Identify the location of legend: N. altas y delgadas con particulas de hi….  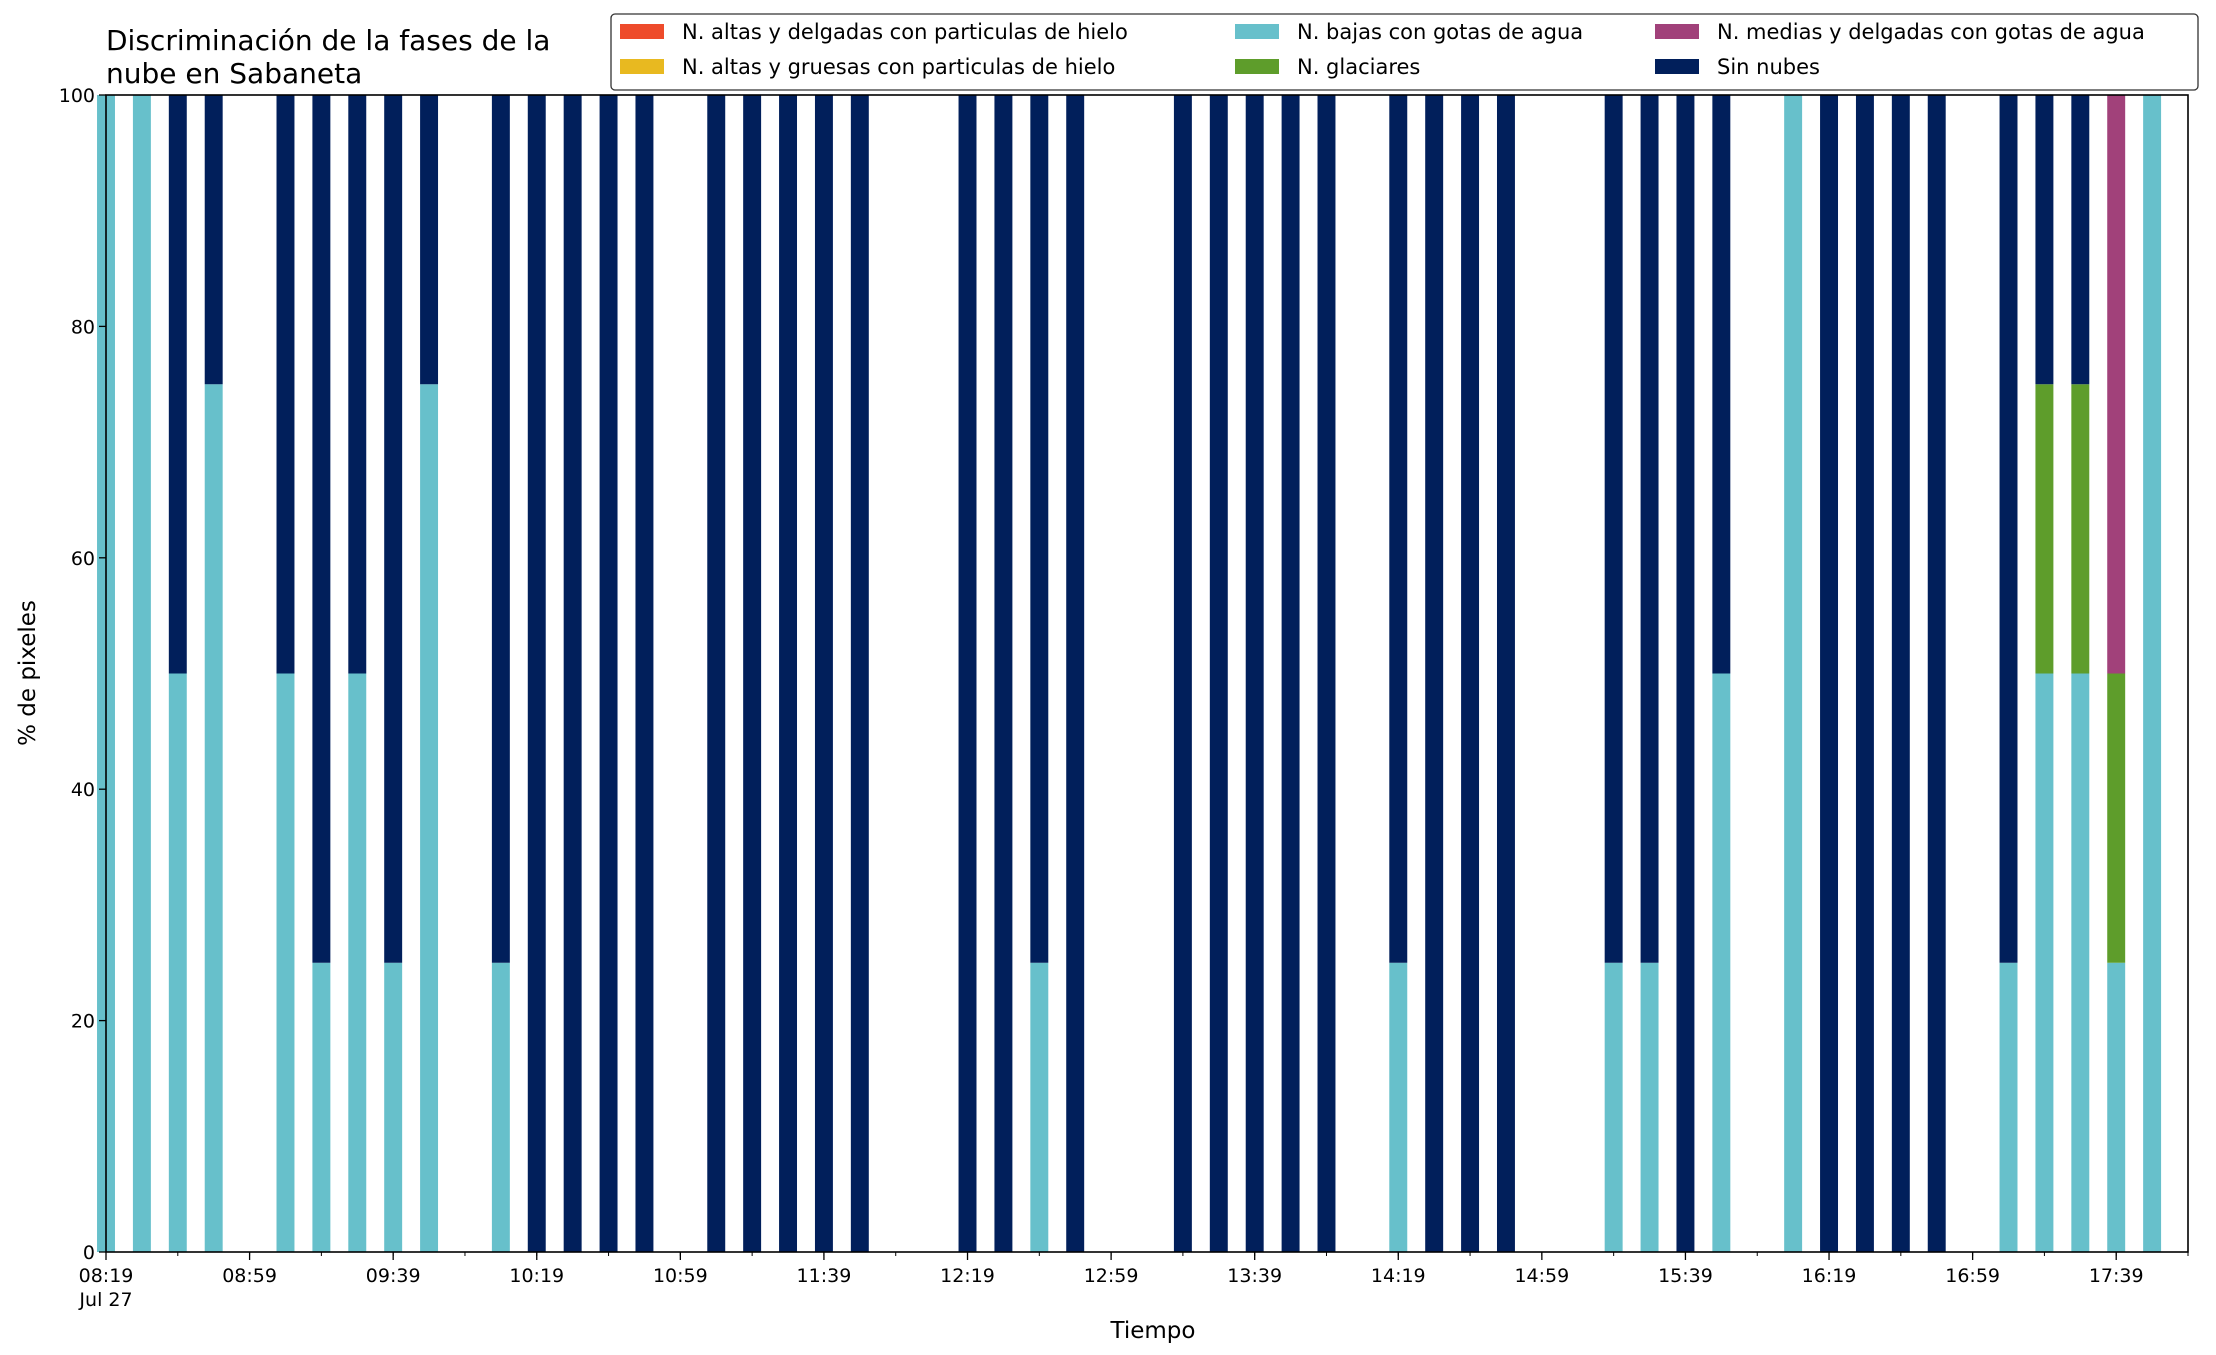
(1404, 52).